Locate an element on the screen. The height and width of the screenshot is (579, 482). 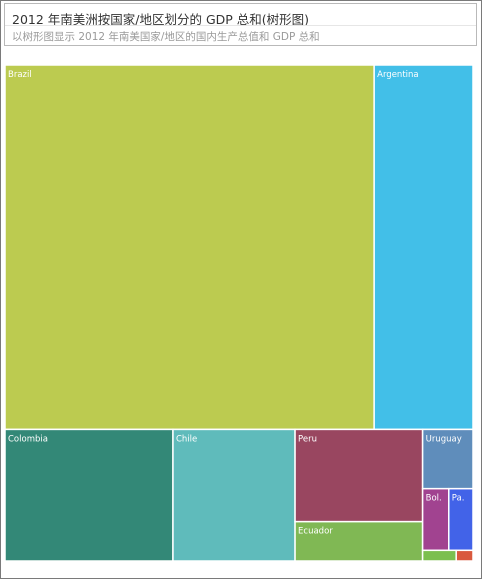
treemap-label-paraguay: Pa. is located at coordinates (458, 499).